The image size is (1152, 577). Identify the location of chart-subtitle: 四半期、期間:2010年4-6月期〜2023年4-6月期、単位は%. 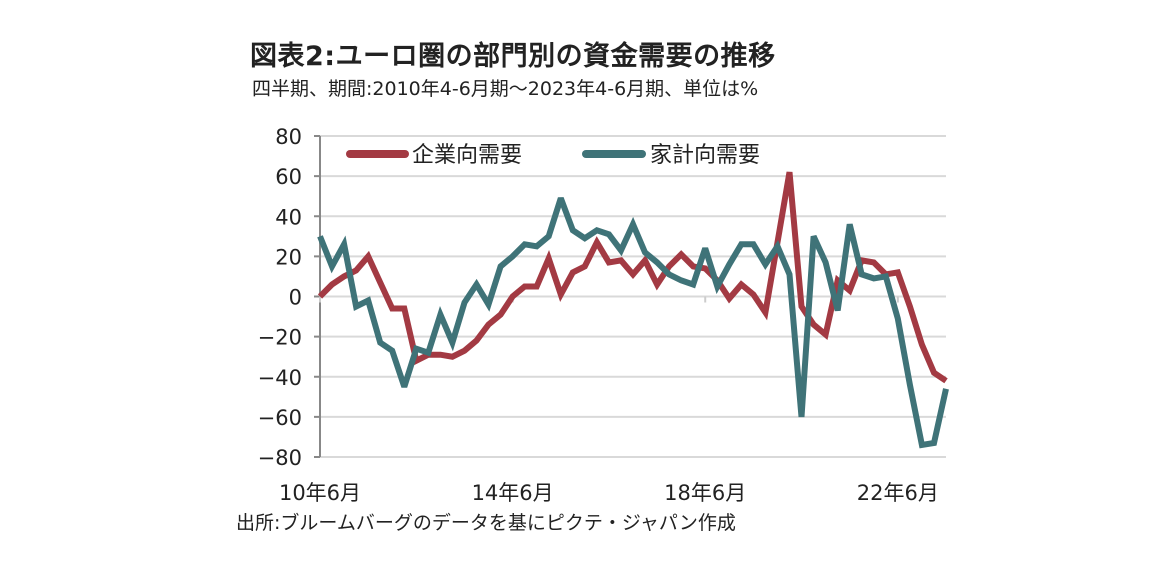
(505, 89).